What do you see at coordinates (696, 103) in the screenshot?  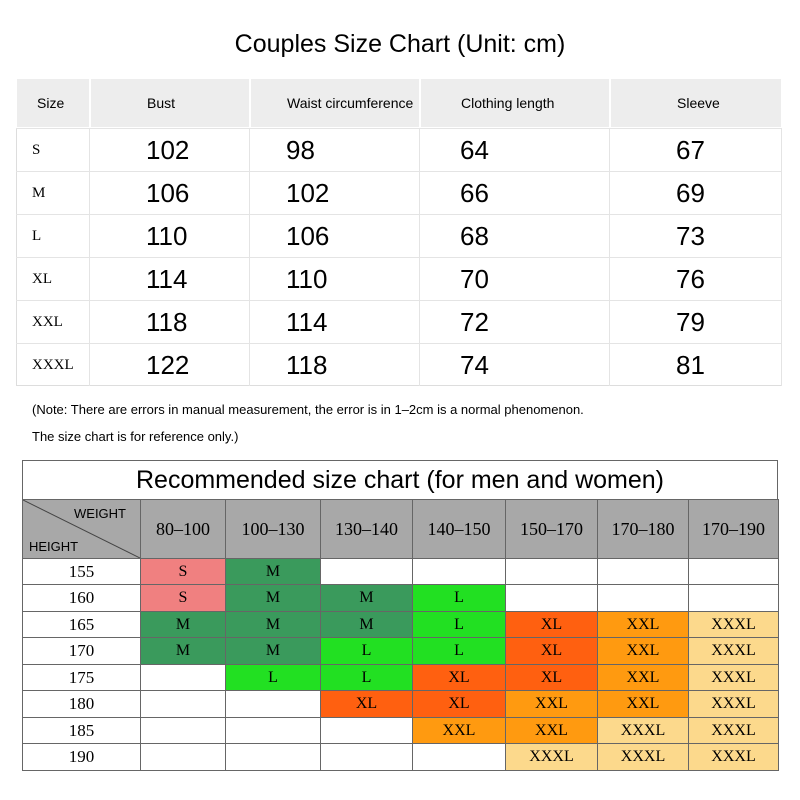 I see `header-cell: Sleeve` at bounding box center [696, 103].